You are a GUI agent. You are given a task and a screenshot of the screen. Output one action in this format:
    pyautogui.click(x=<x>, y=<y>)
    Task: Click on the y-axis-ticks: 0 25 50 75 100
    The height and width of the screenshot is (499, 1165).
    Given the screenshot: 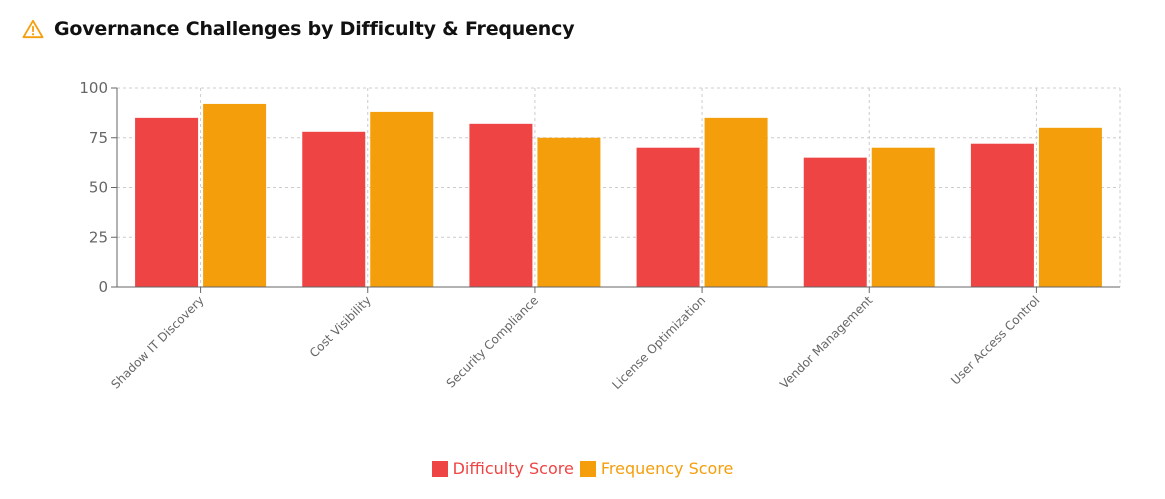 What is the action you would take?
    pyautogui.click(x=98, y=187)
    